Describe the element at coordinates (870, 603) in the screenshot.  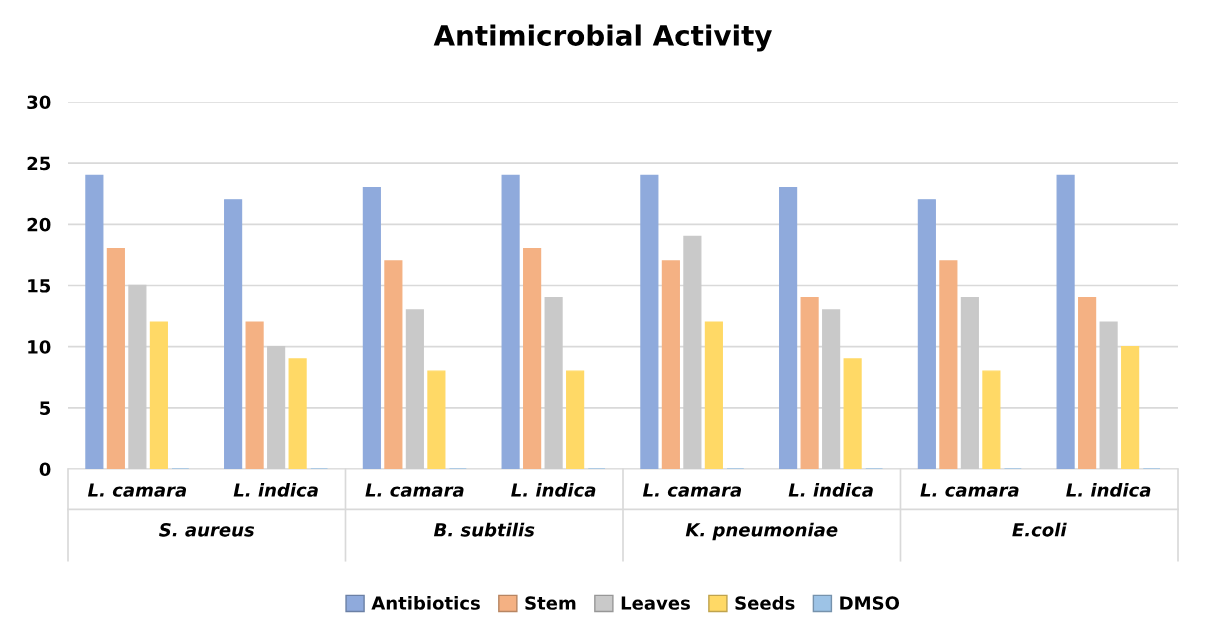
I see `legend-label: DMSO` at that location.